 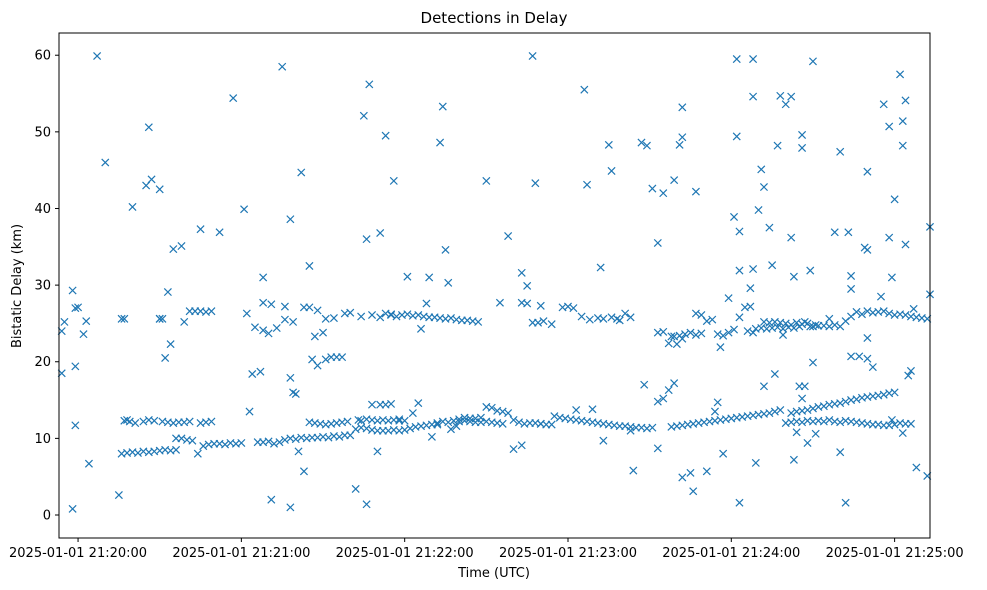 What do you see at coordinates (241, 553) in the screenshot?
I see `x-tick-label: 2025-01-01 21:21:00` at bounding box center [241, 553].